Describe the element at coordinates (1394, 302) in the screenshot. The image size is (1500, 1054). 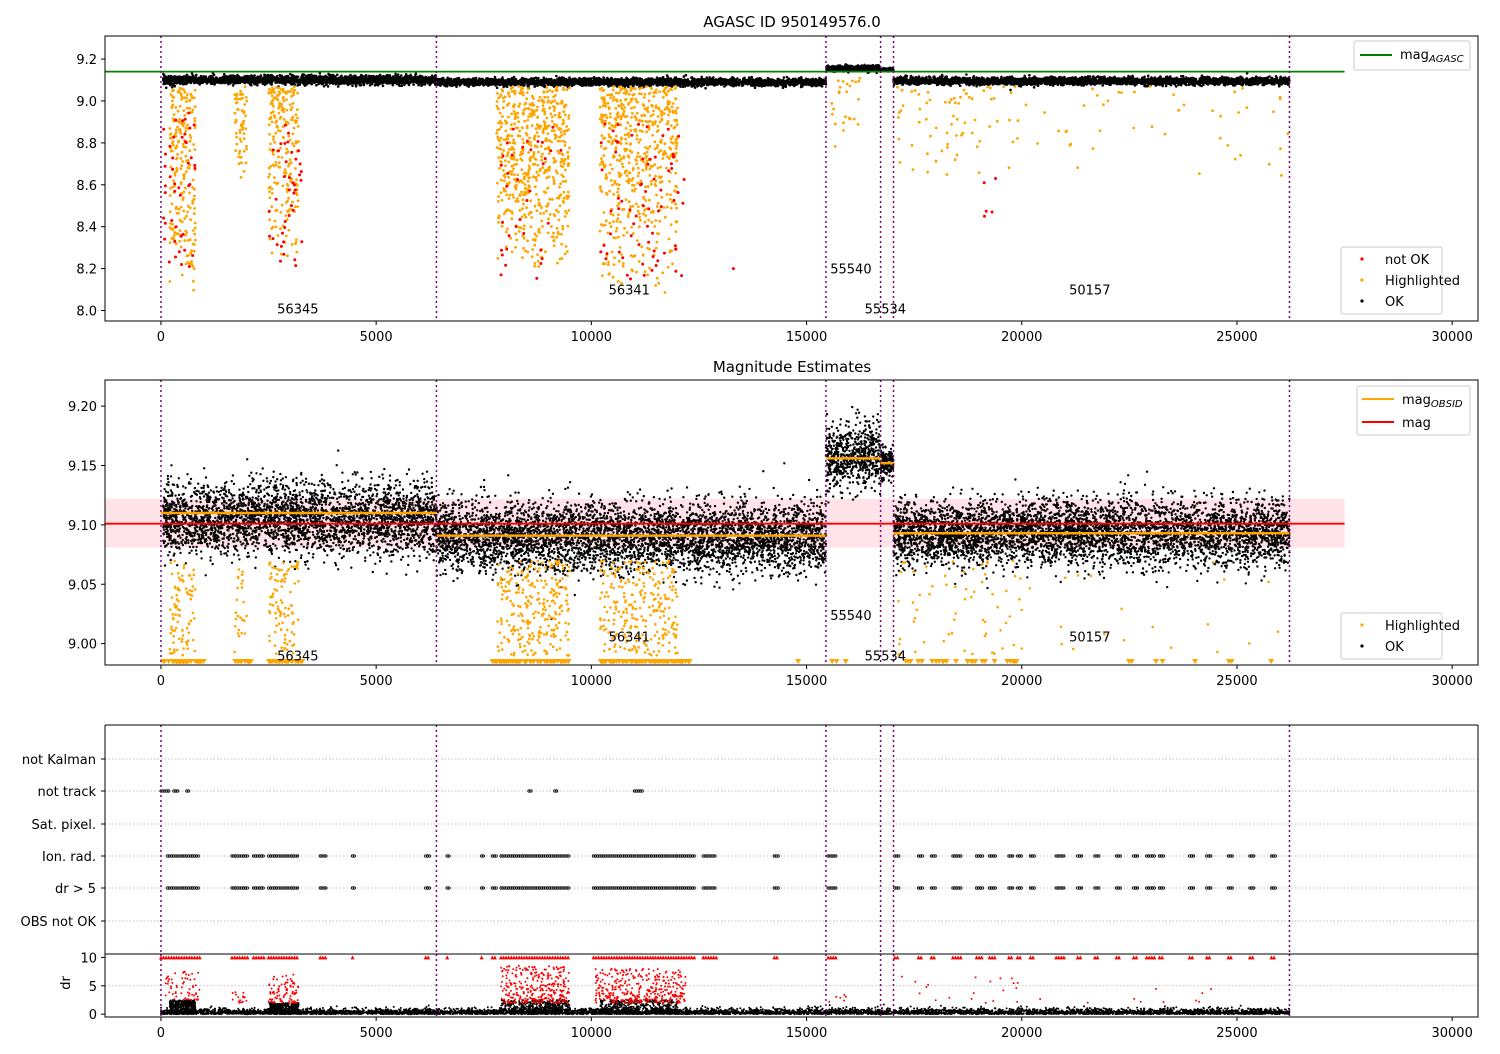
I see `legend-ok-label: OK` at that location.